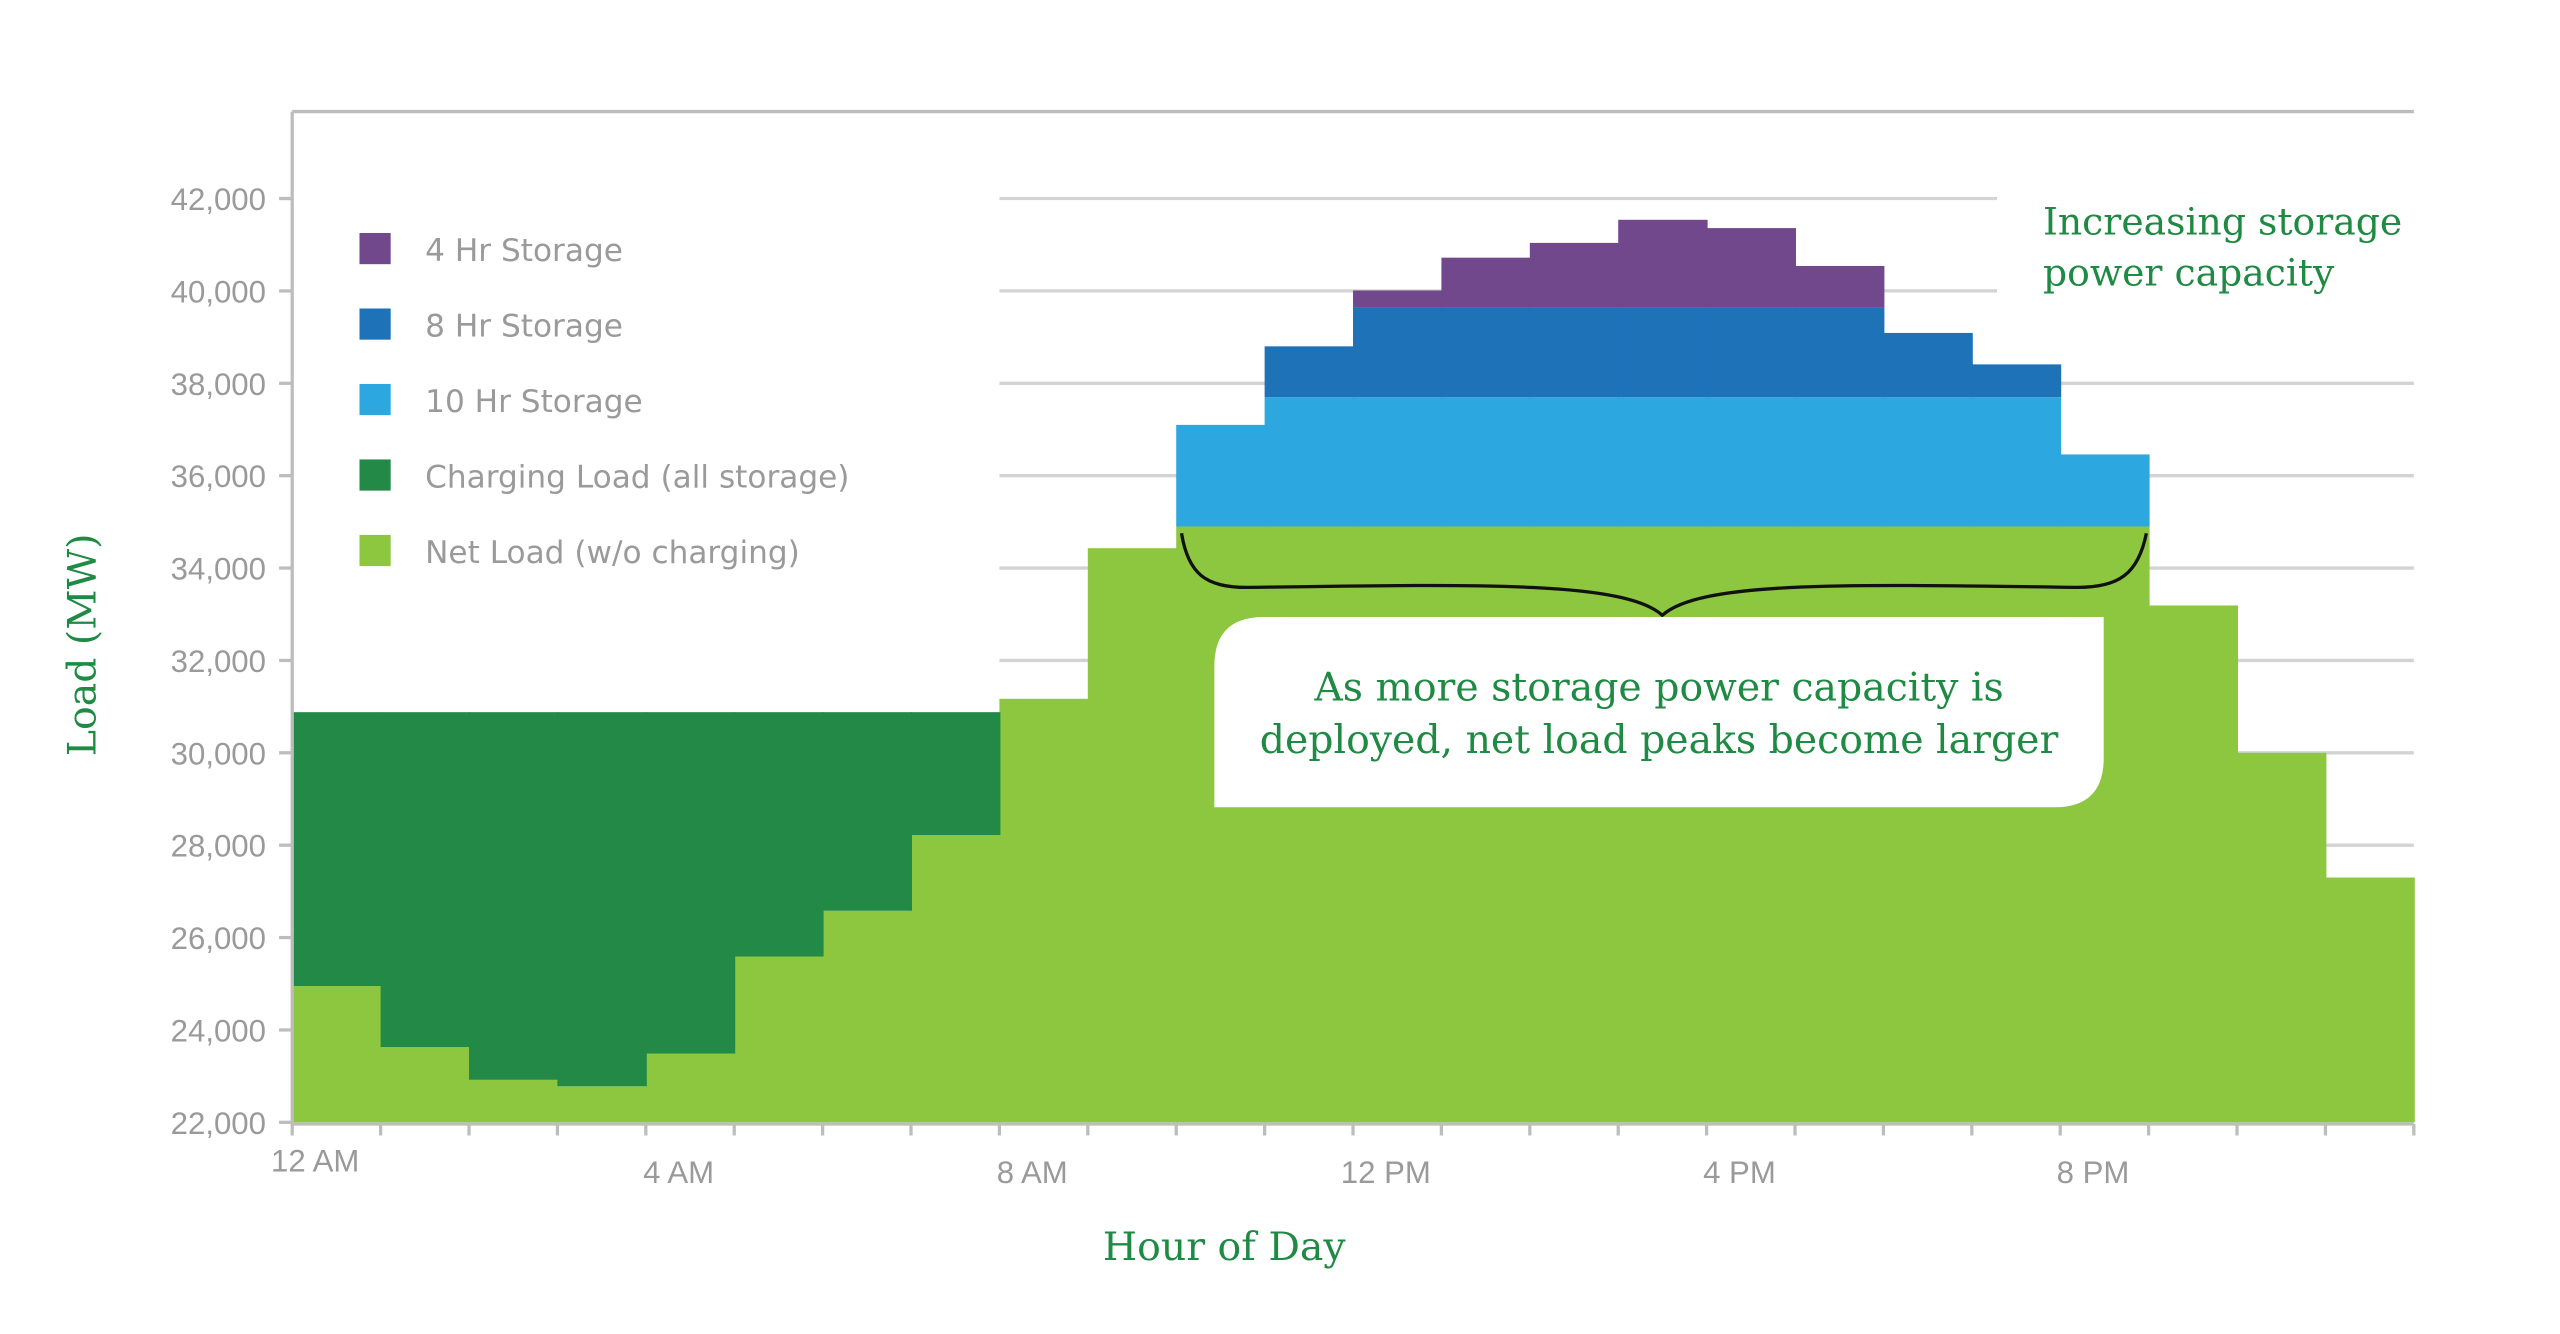 The height and width of the screenshot is (1334, 2560). What do you see at coordinates (1221, 824) in the screenshot?
I see `bar-net-load-w-o-charging--h10` at bounding box center [1221, 824].